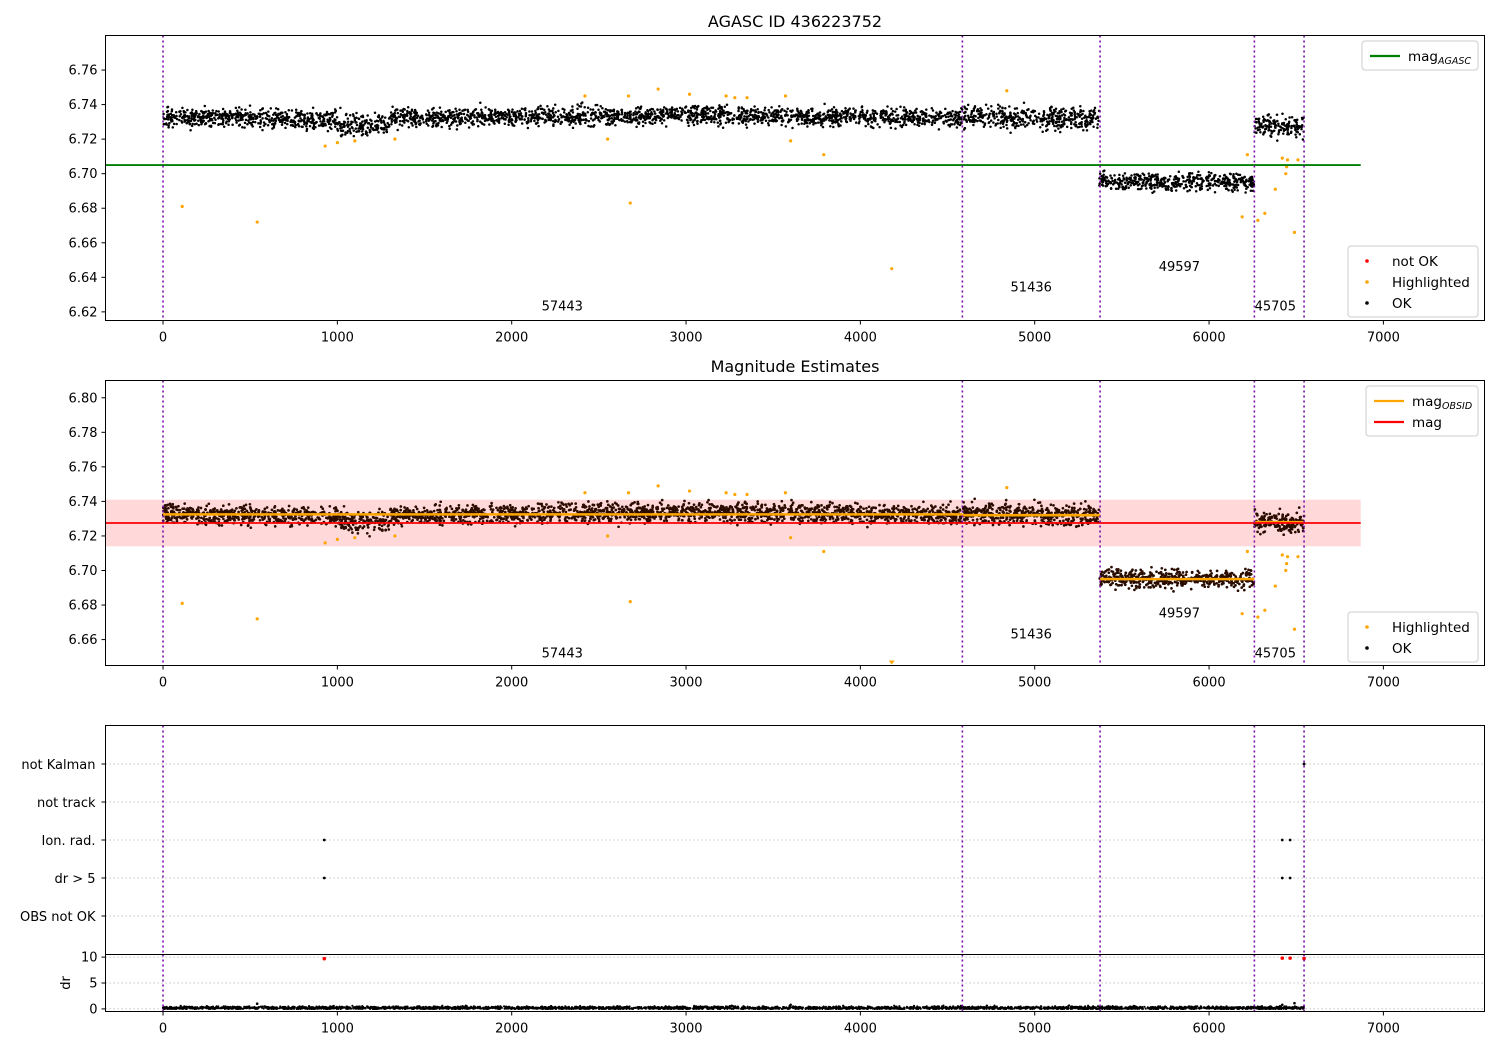 The width and height of the screenshot is (1500, 1054). I want to click on highlighted-point, so click(257, 221).